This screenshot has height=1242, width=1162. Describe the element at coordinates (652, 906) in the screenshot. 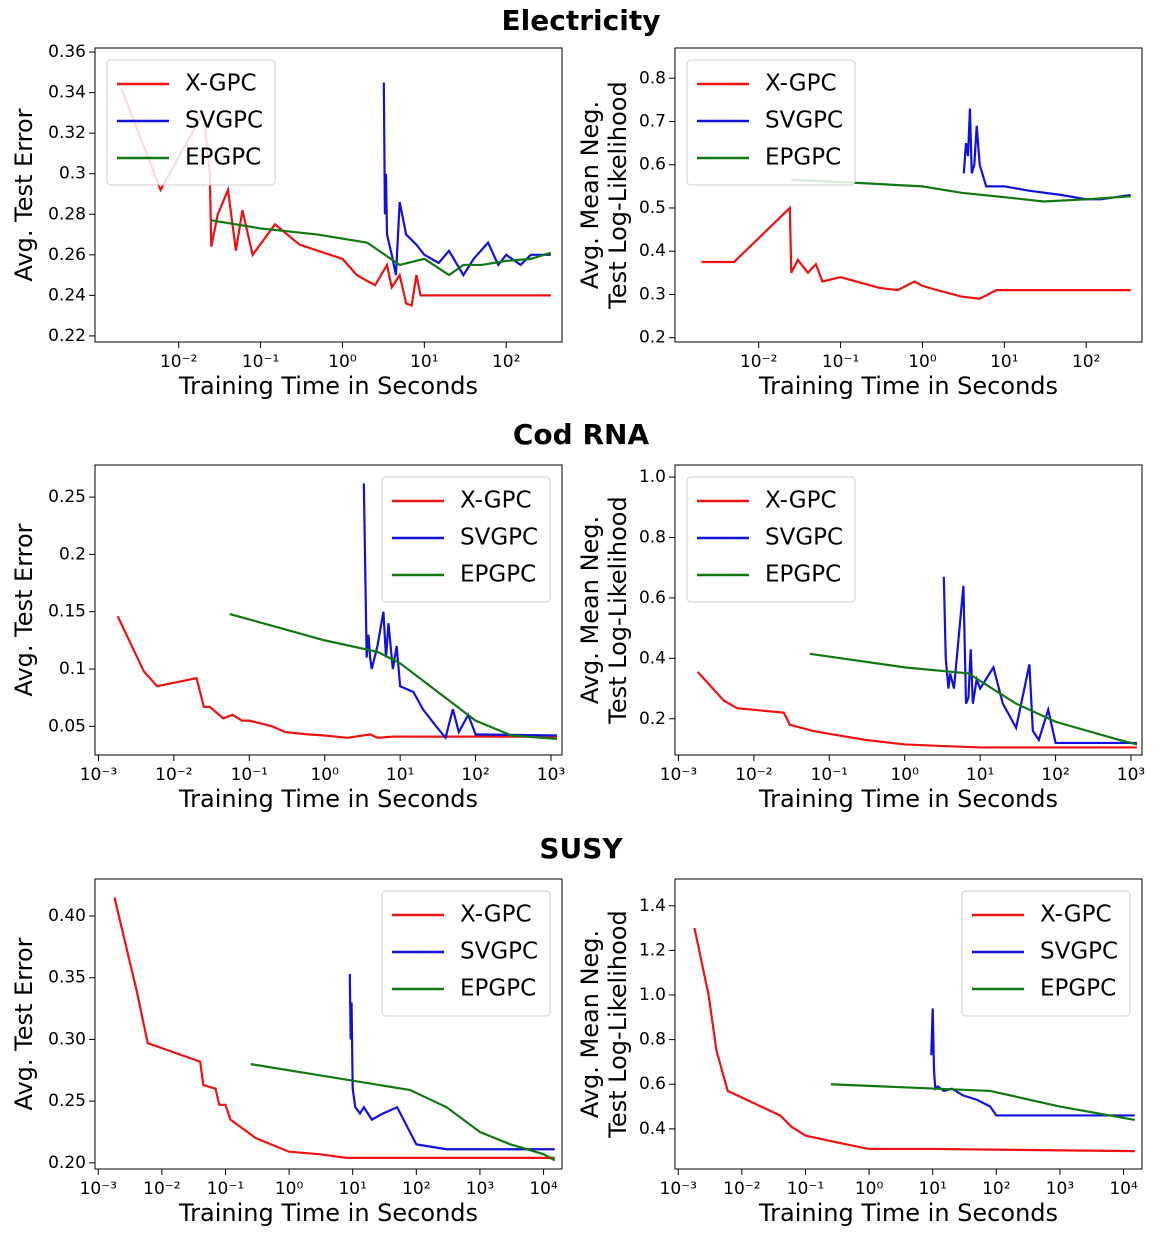

I see `y-tick-label: 1.4` at that location.